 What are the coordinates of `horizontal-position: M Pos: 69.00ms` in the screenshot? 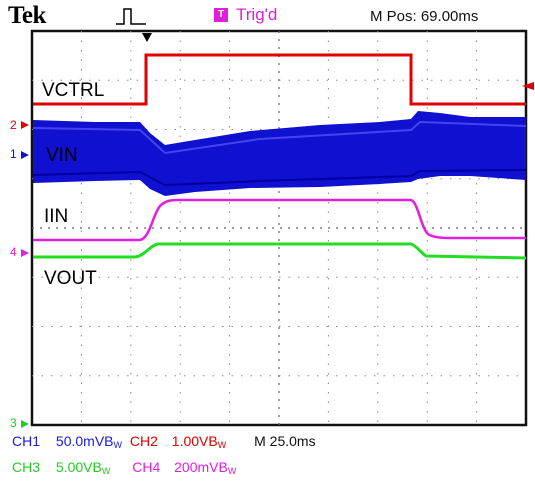 It's located at (424, 16).